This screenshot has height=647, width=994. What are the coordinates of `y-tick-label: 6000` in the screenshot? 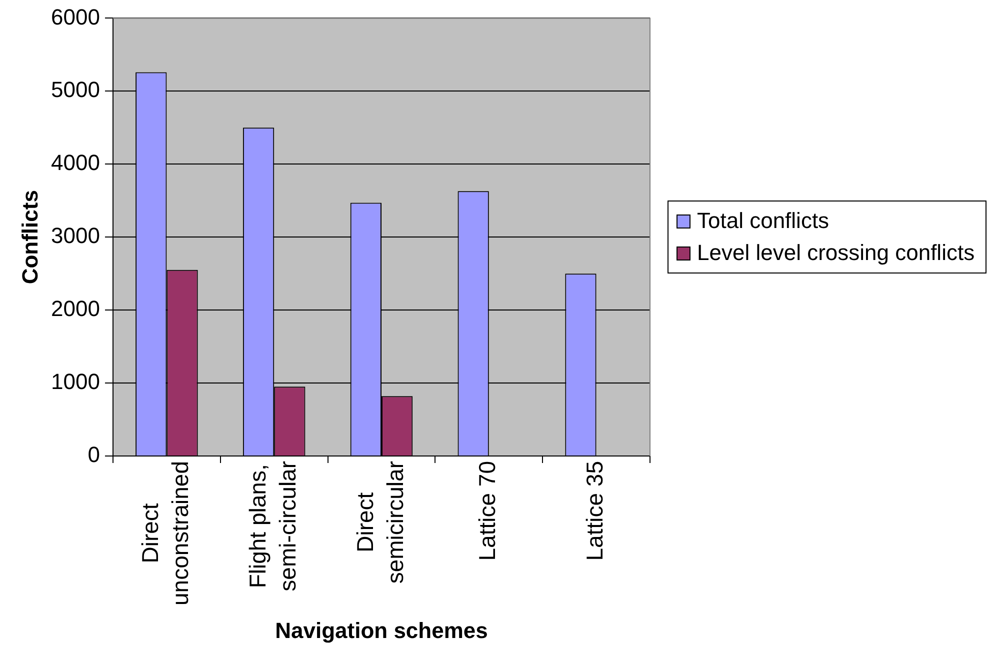 It's located at (75, 17).